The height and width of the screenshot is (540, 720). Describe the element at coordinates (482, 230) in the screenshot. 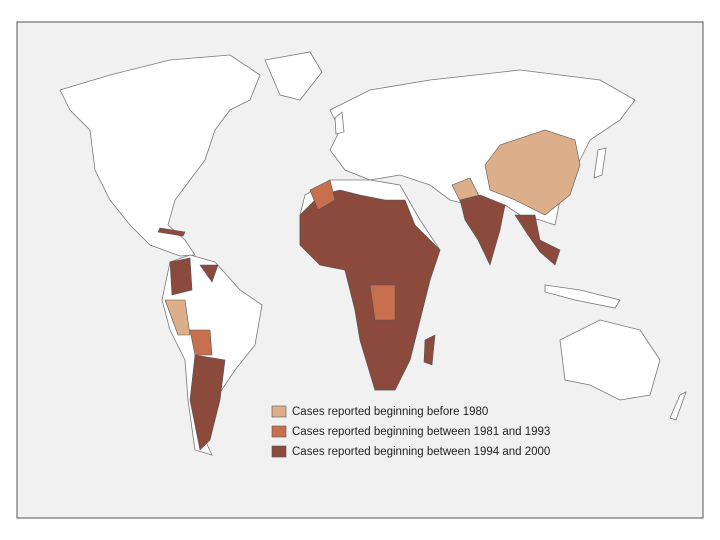

I see `india-region` at that location.